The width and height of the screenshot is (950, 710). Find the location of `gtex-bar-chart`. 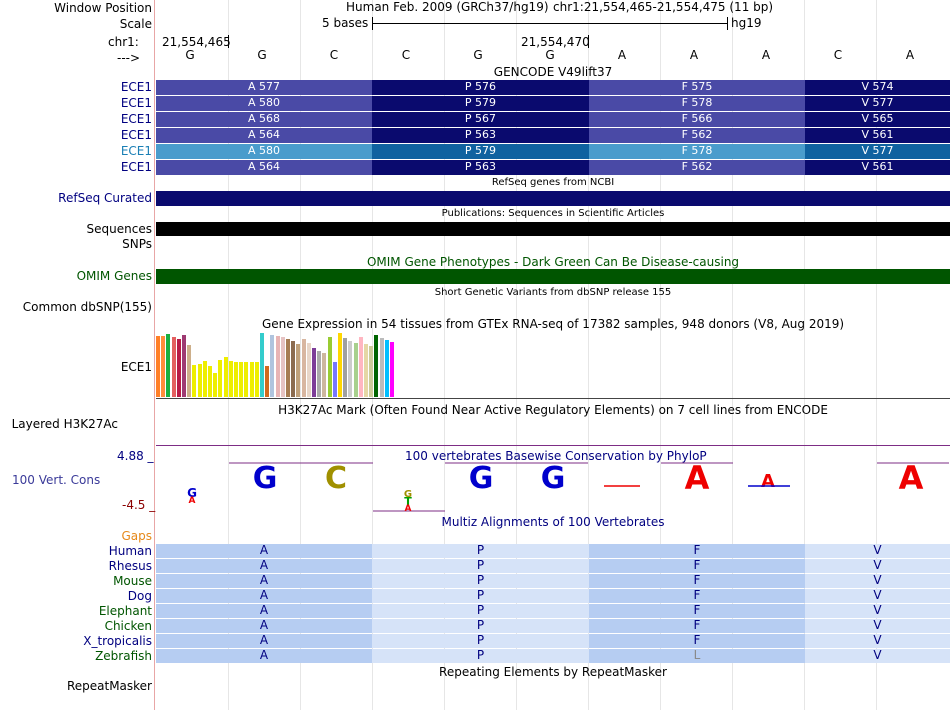

gtex-bar-chart is located at coordinates (346, 365).